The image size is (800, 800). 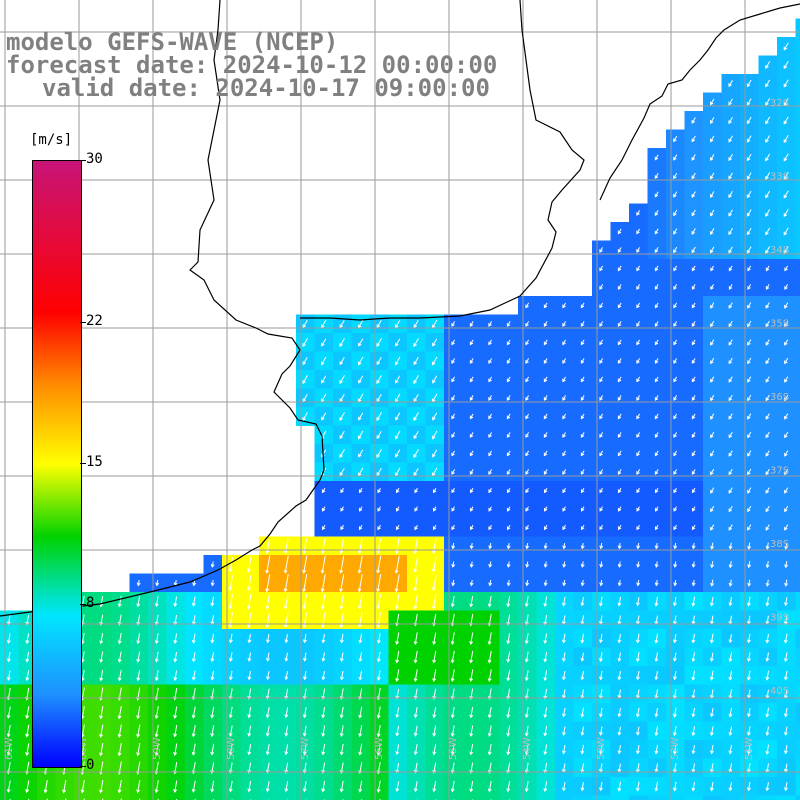 What do you see at coordinates (94, 159) in the screenshot?
I see `colorbar-tick-label: 30` at bounding box center [94, 159].